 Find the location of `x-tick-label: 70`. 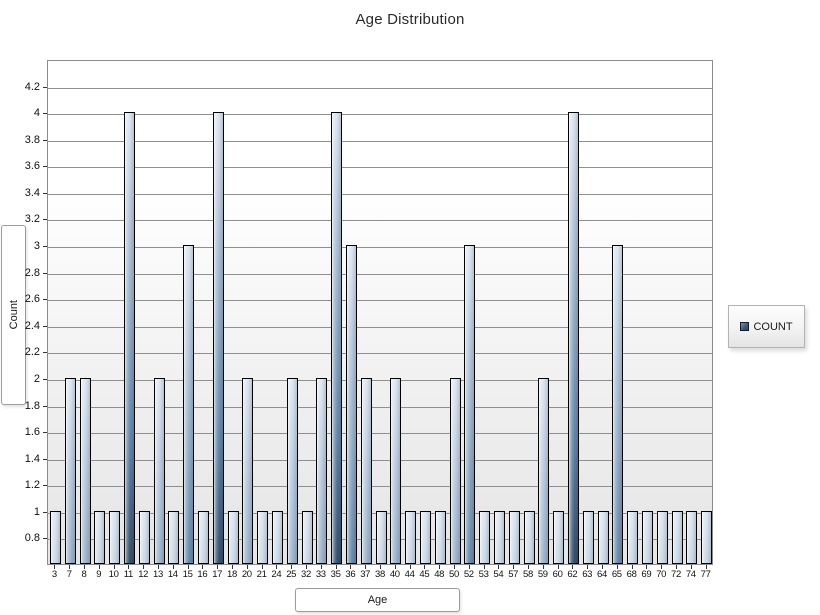

x-tick-label: 70 is located at coordinates (661, 574).